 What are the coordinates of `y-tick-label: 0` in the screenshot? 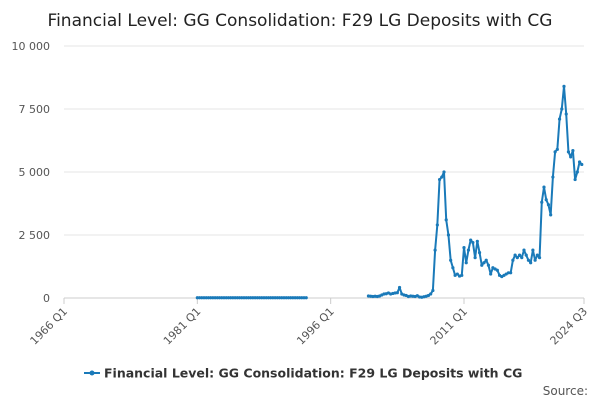 It's located at (46, 298).